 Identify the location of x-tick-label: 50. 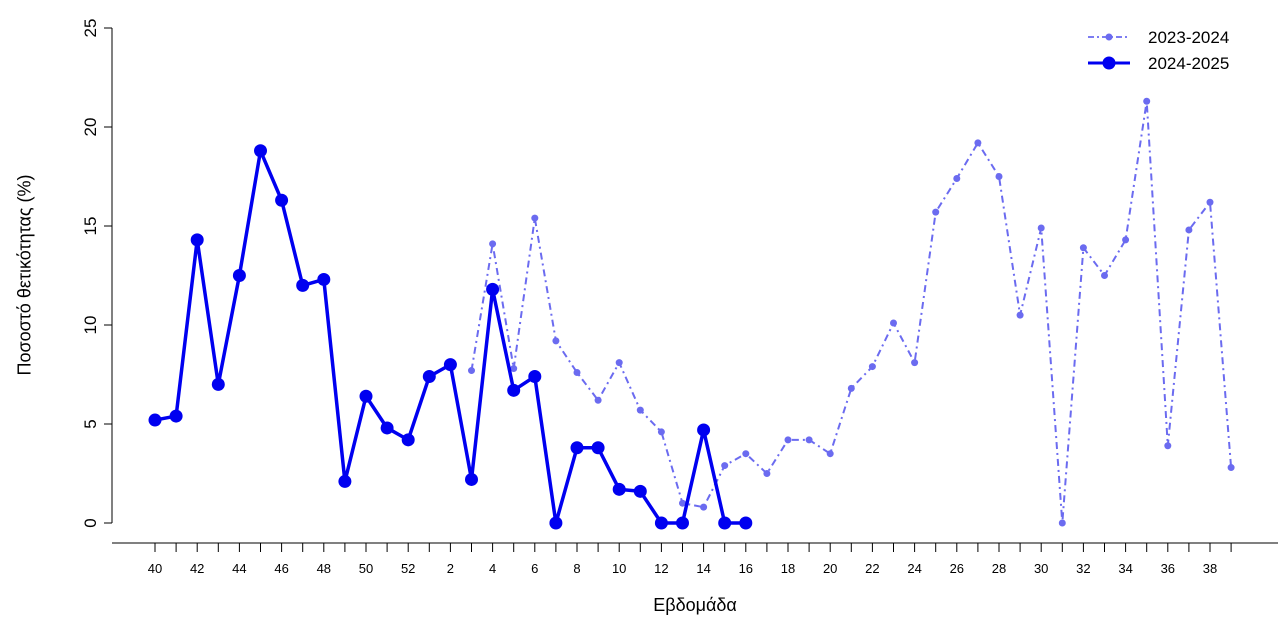
(366, 568).